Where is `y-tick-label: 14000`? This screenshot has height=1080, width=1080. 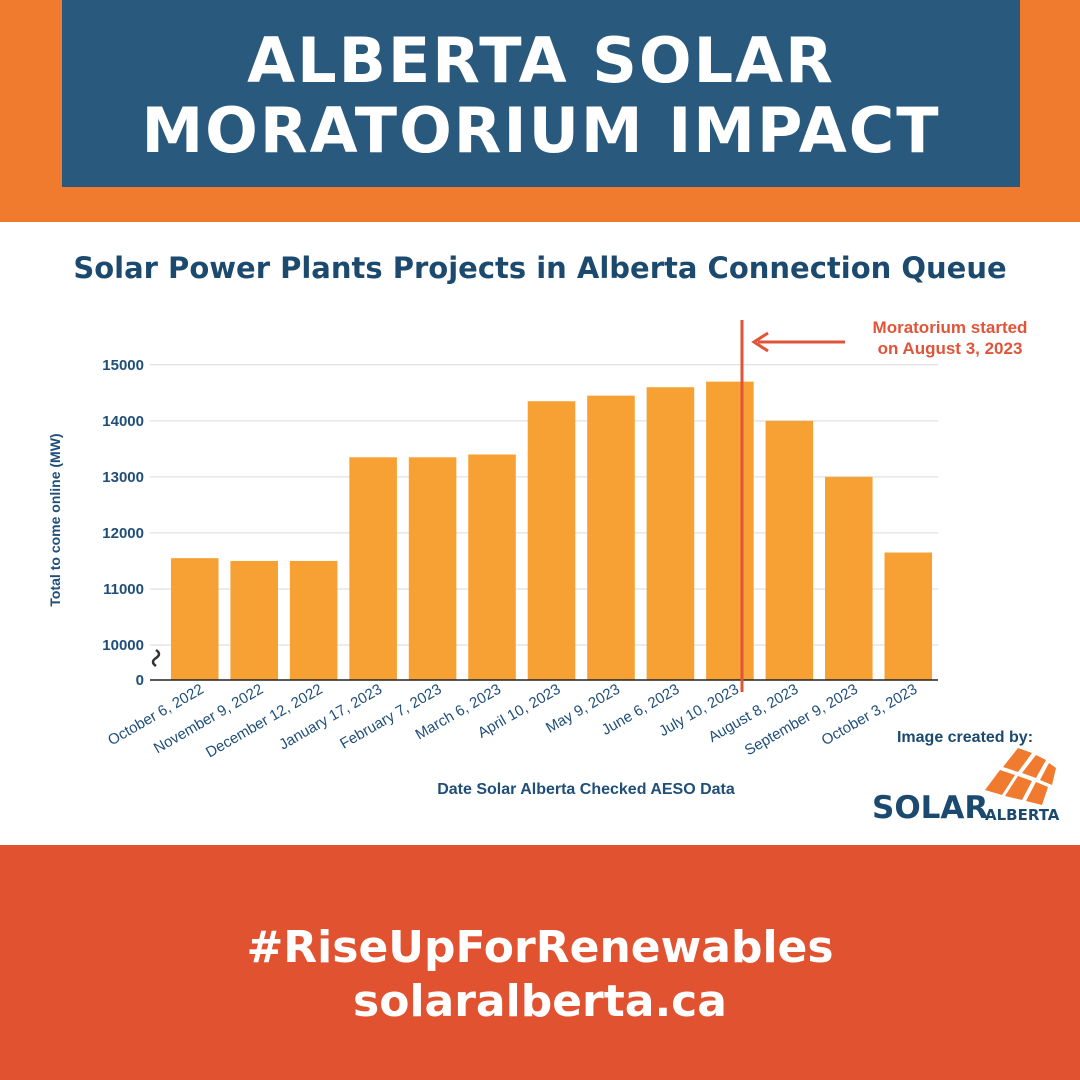 y-tick-label: 14000 is located at coordinates (123, 421).